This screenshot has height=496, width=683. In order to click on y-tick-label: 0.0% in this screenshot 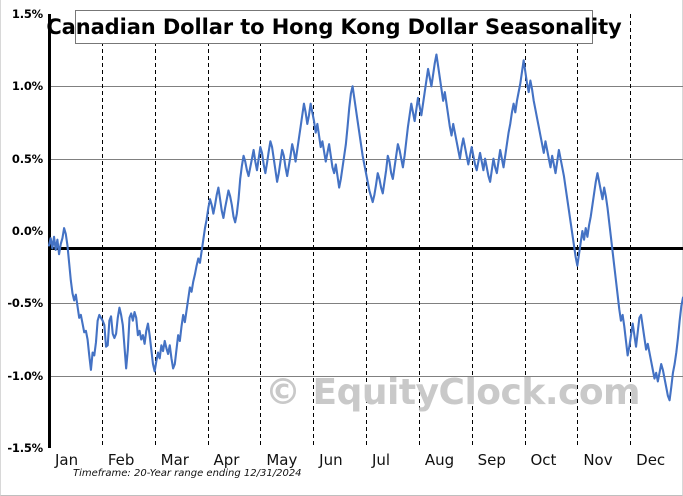, I will do `click(27, 231)`.